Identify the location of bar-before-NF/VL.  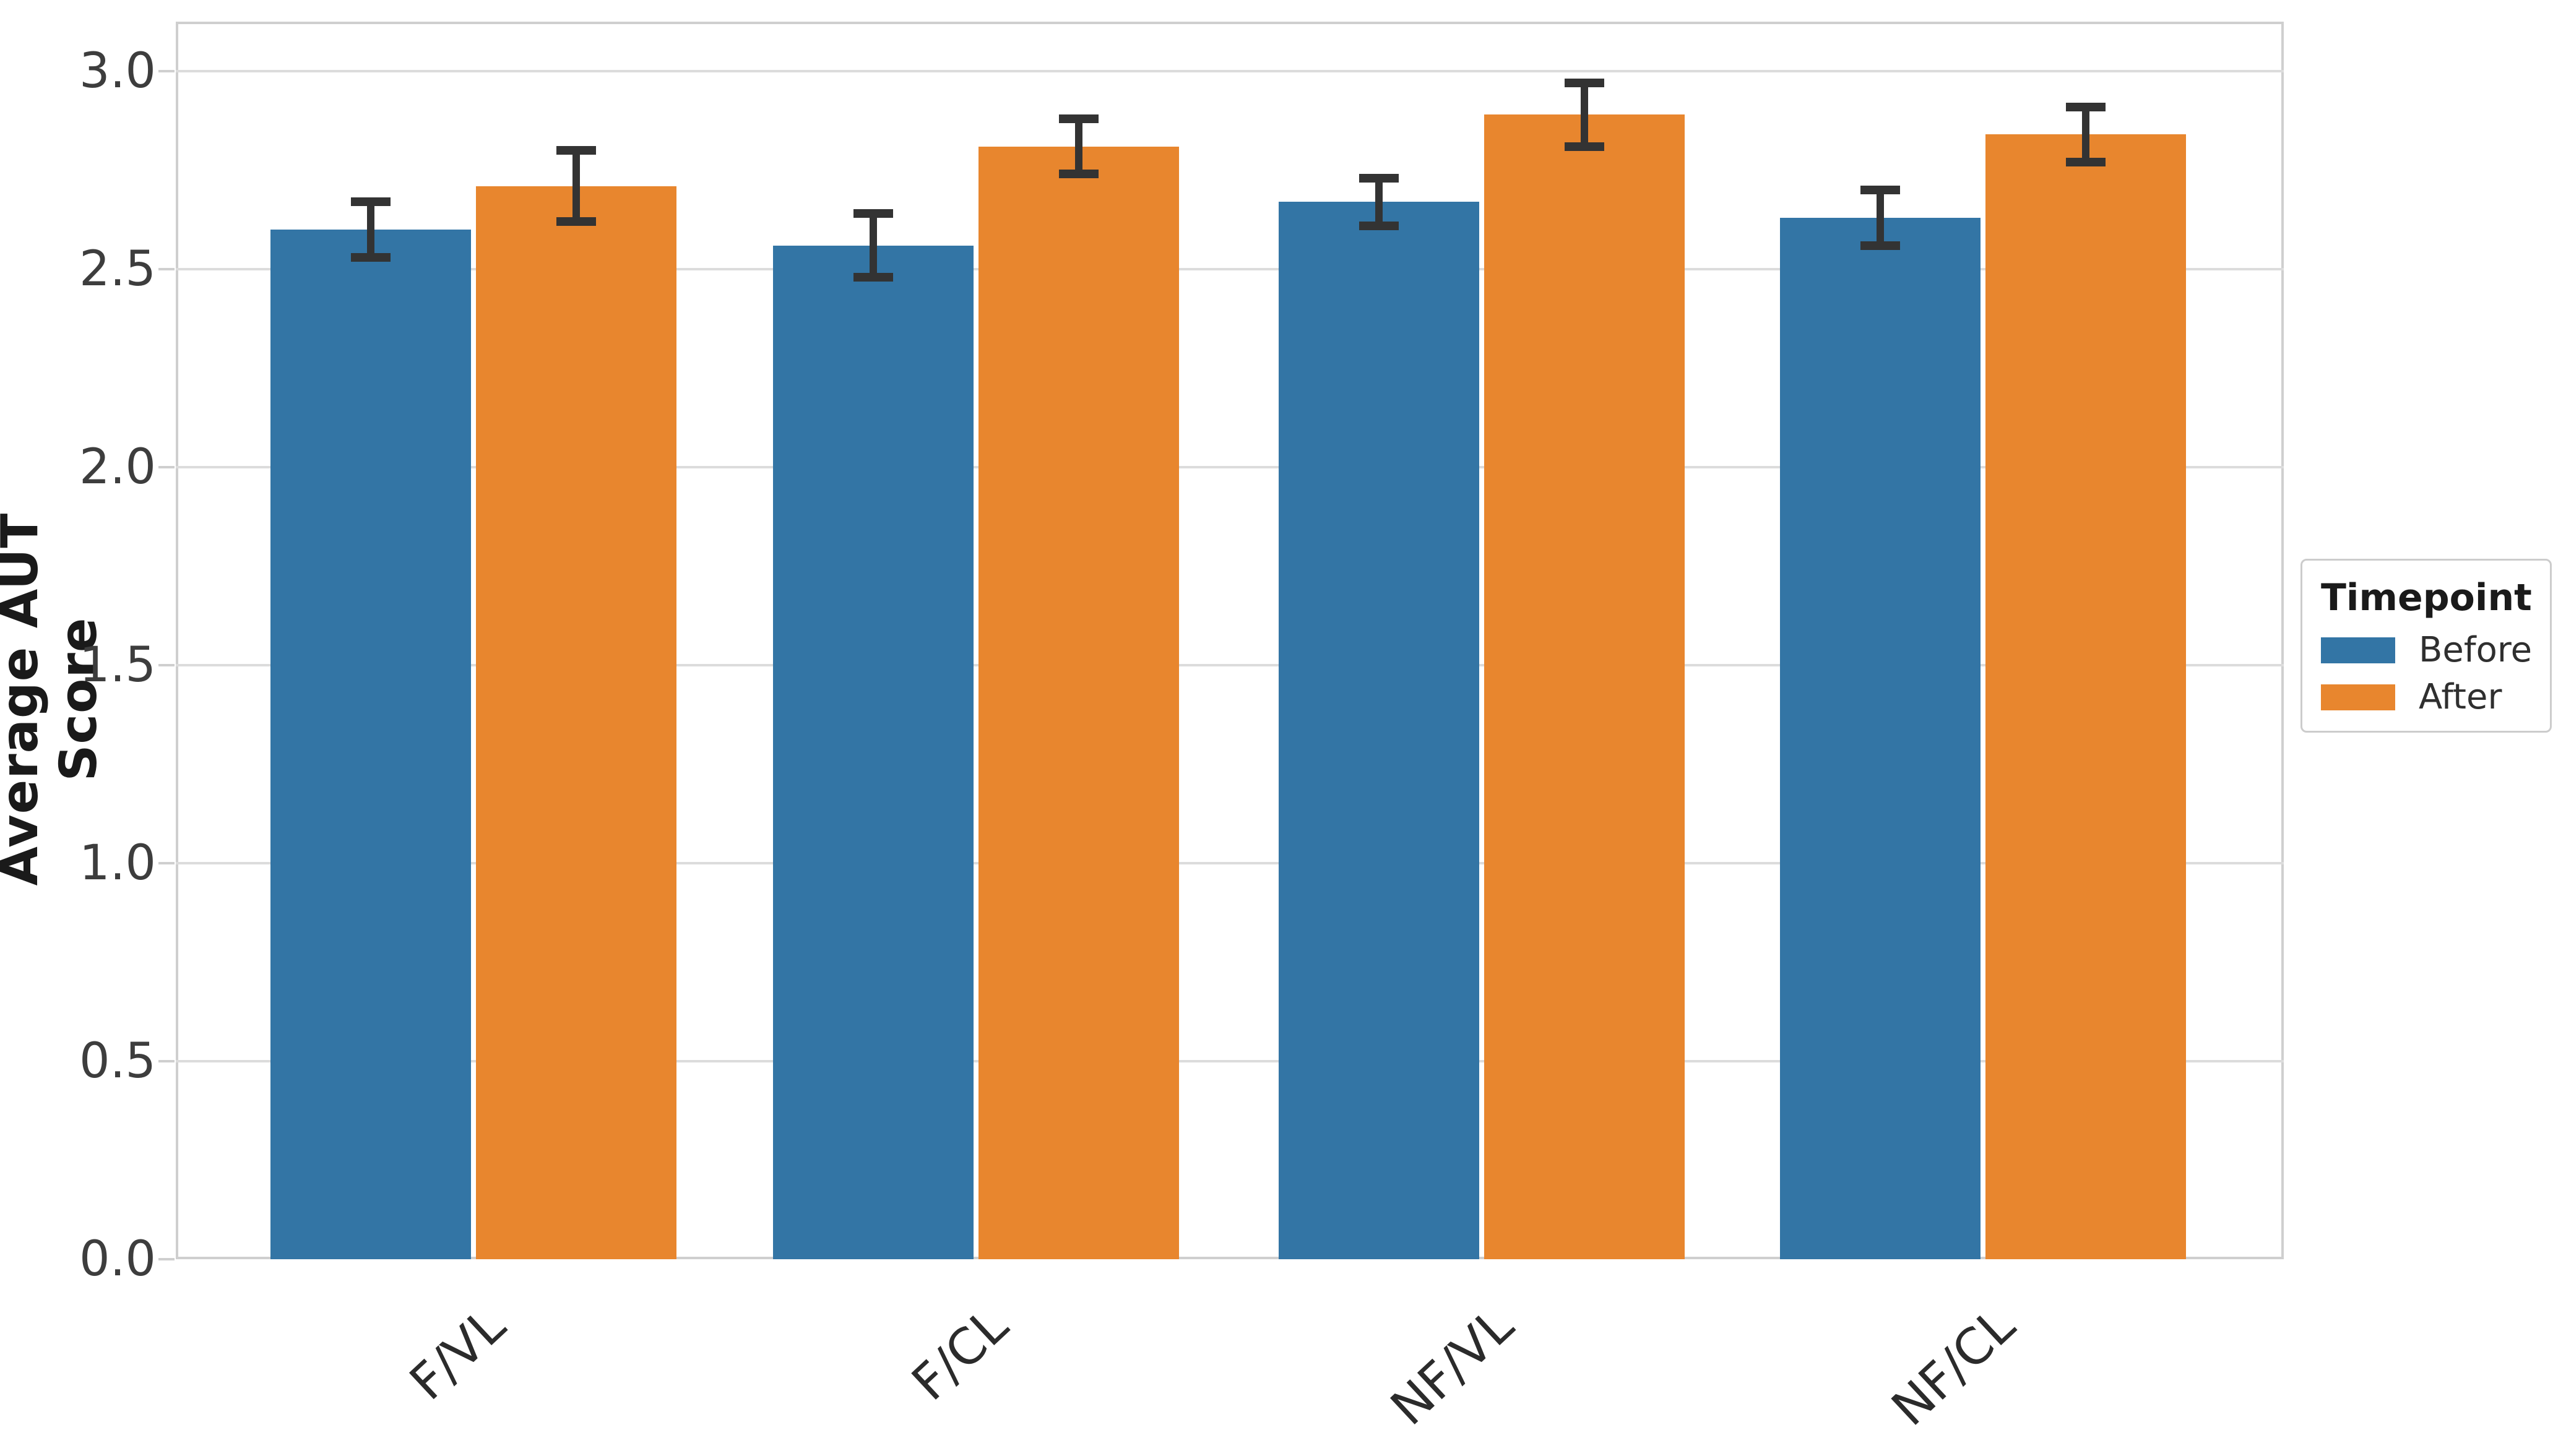
(1379, 730).